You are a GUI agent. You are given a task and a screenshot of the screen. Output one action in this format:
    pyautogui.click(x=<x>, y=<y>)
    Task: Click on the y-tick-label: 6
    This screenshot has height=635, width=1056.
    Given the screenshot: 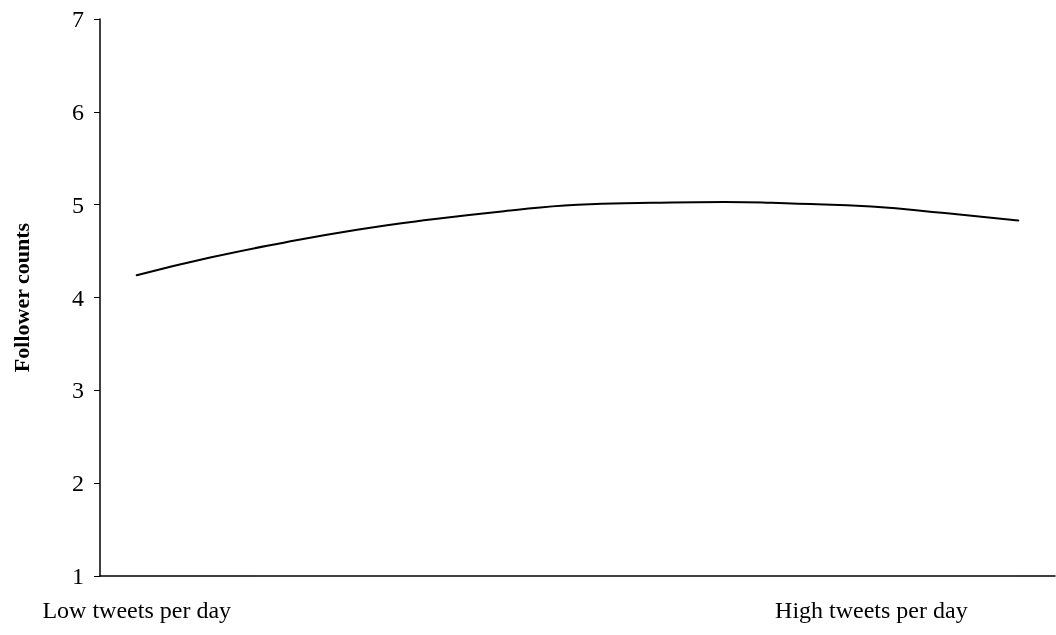 What is the action you would take?
    pyautogui.click(x=78, y=111)
    